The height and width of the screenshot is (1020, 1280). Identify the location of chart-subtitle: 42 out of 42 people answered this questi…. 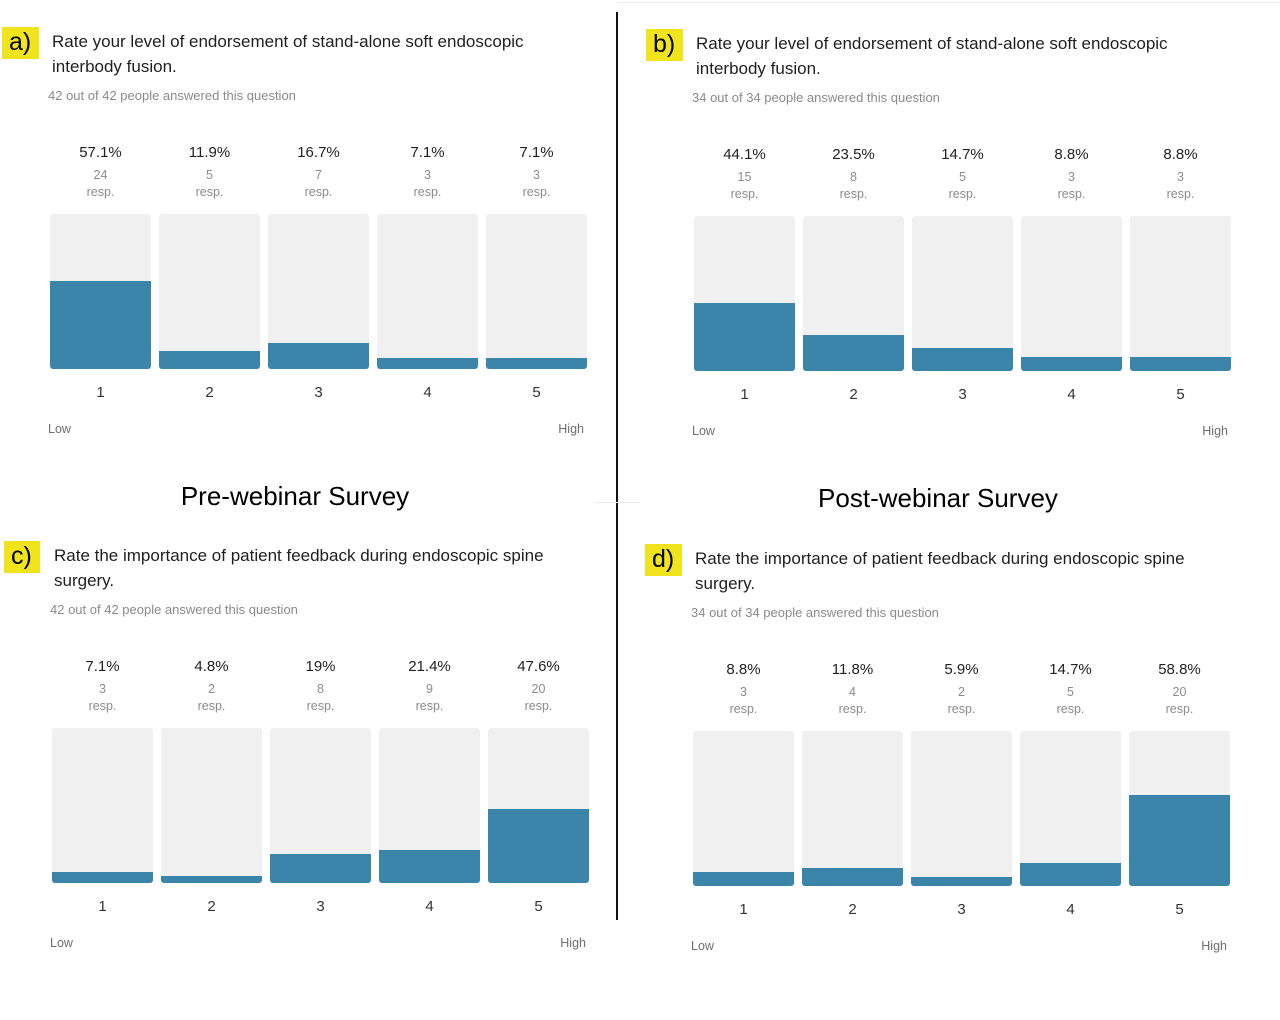
(174, 609).